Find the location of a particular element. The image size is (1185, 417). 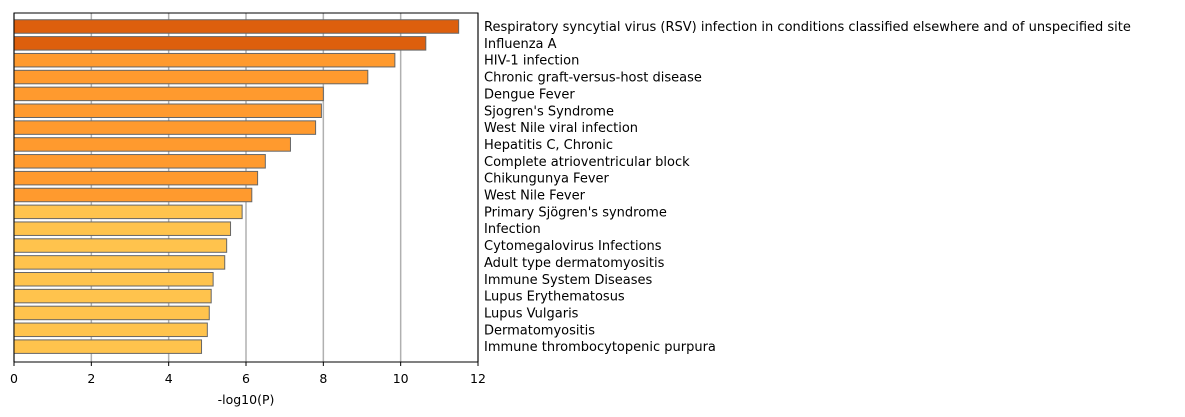

category-label: Complete atrioventricular block is located at coordinates (587, 162).